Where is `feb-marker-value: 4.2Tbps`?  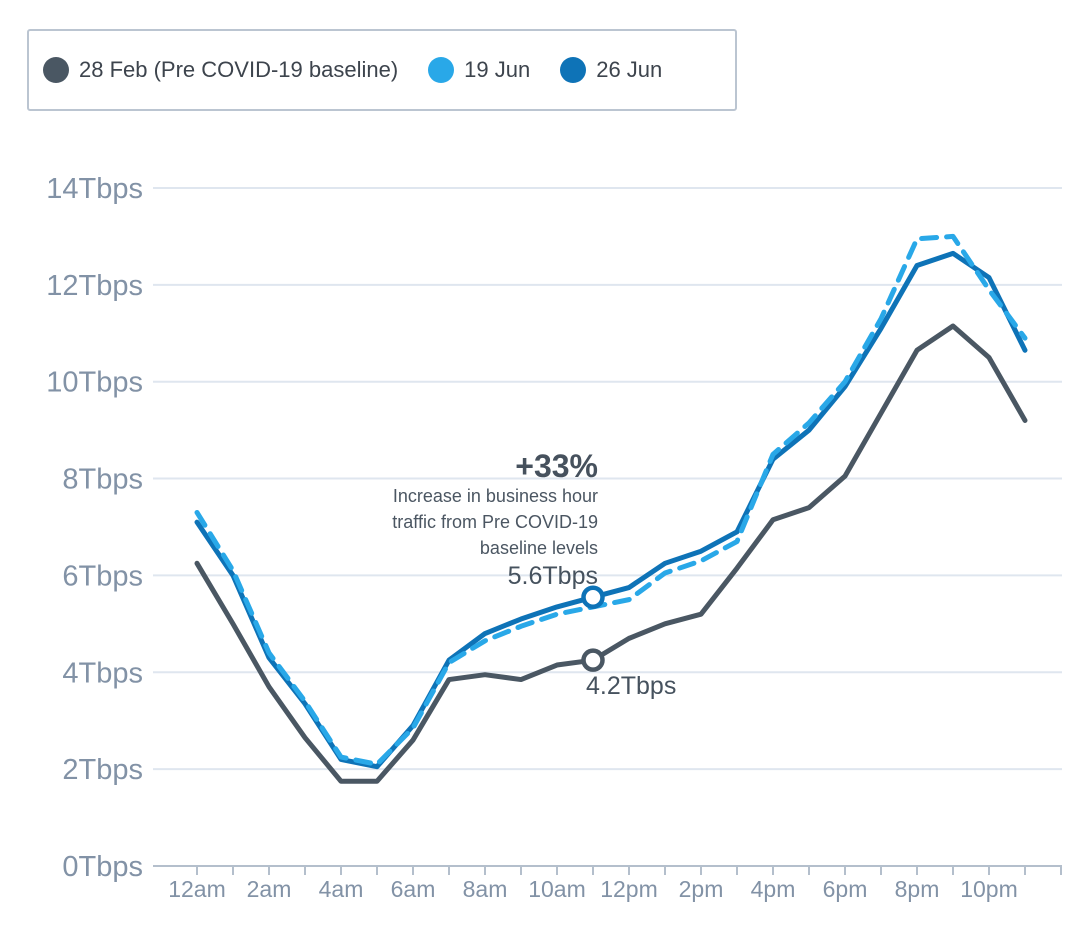
feb-marker-value: 4.2Tbps is located at coordinates (631, 686).